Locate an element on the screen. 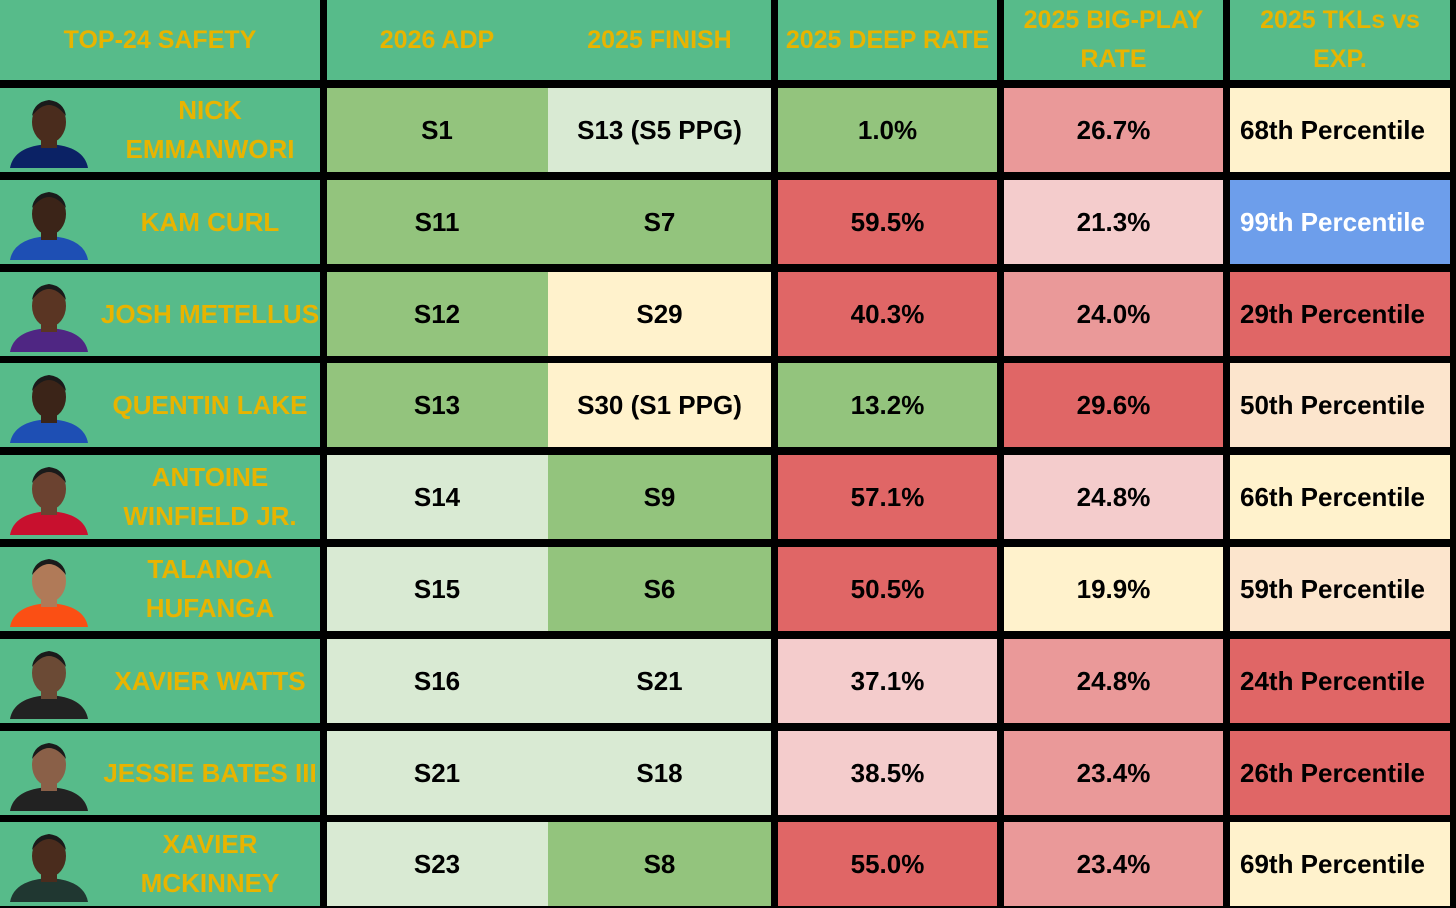 This screenshot has height=908, width=1456. data-cell: S14 is located at coordinates (437, 497).